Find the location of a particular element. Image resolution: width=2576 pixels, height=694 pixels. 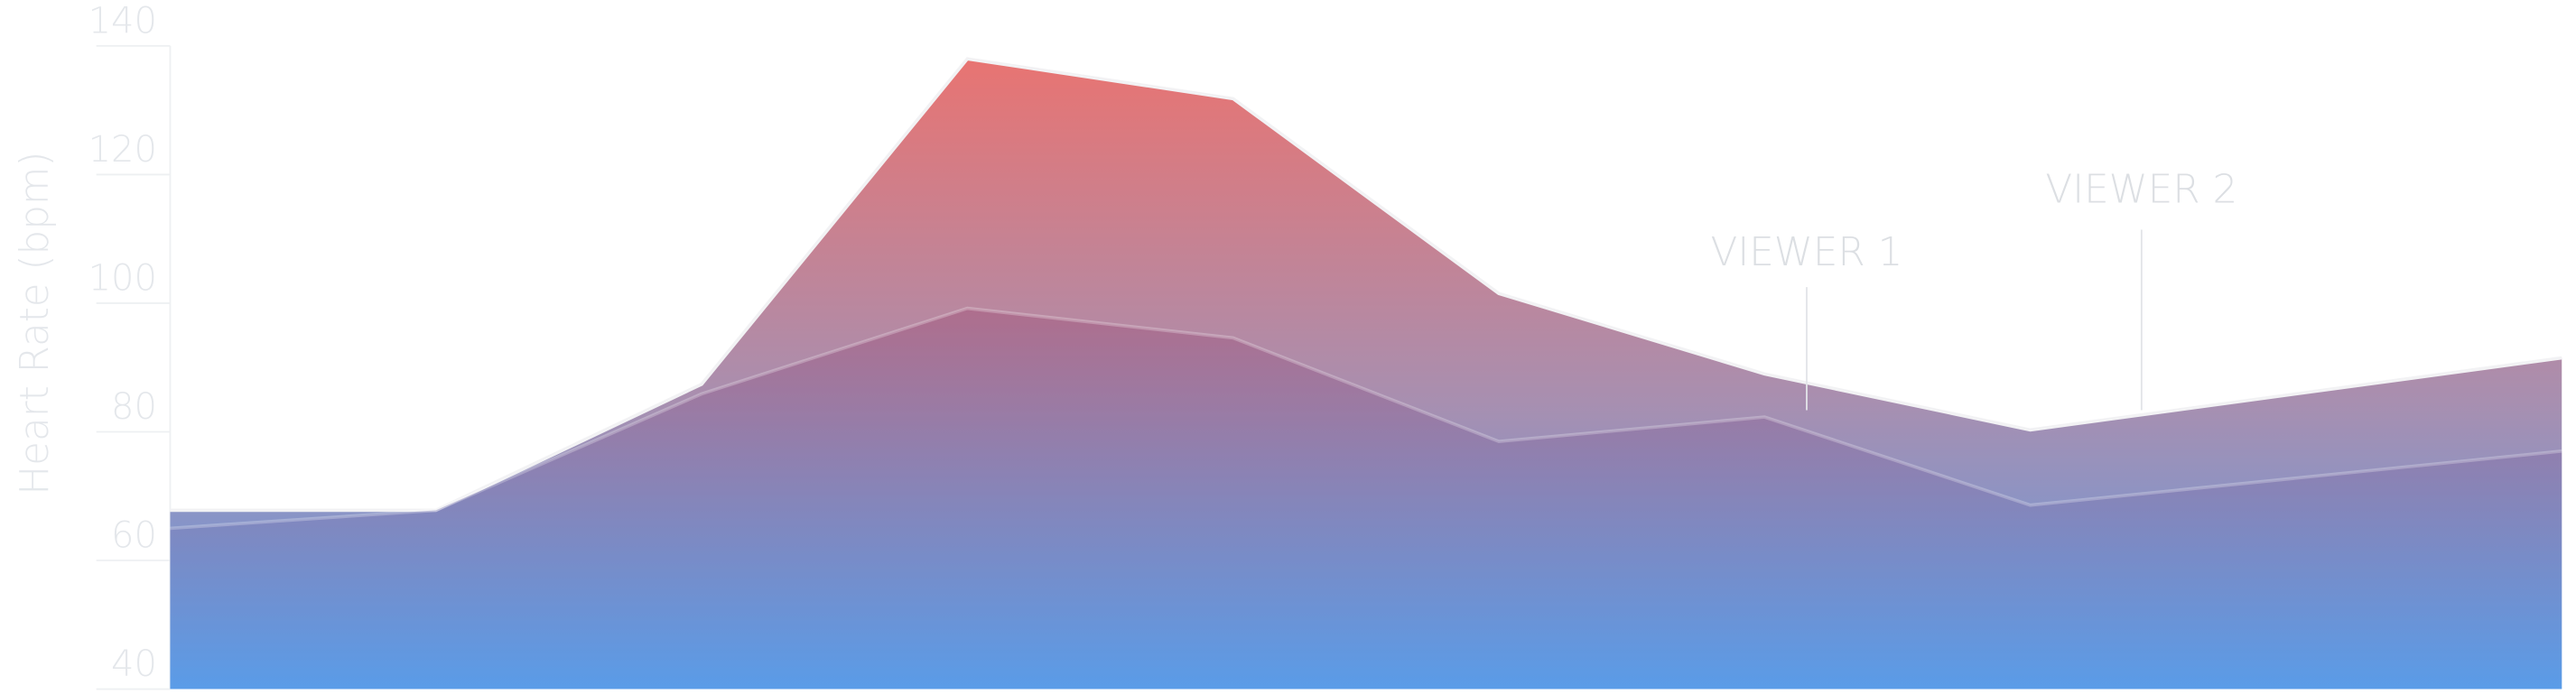

y-tick-label: 60 is located at coordinates (134, 536).